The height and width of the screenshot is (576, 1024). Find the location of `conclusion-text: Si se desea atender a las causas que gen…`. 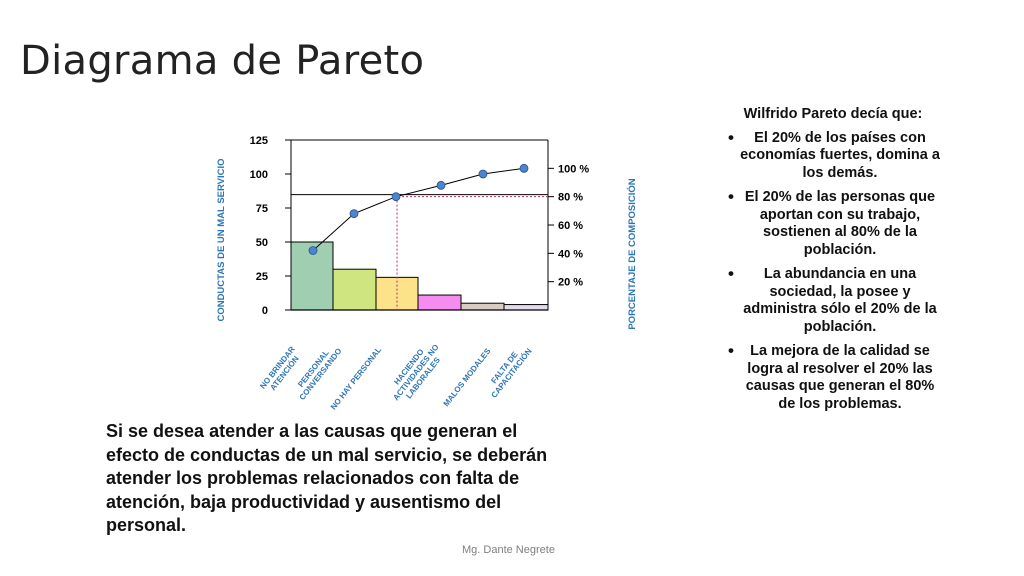

conclusion-text: Si se desea atender a las causas que gen… is located at coordinates (327, 478).